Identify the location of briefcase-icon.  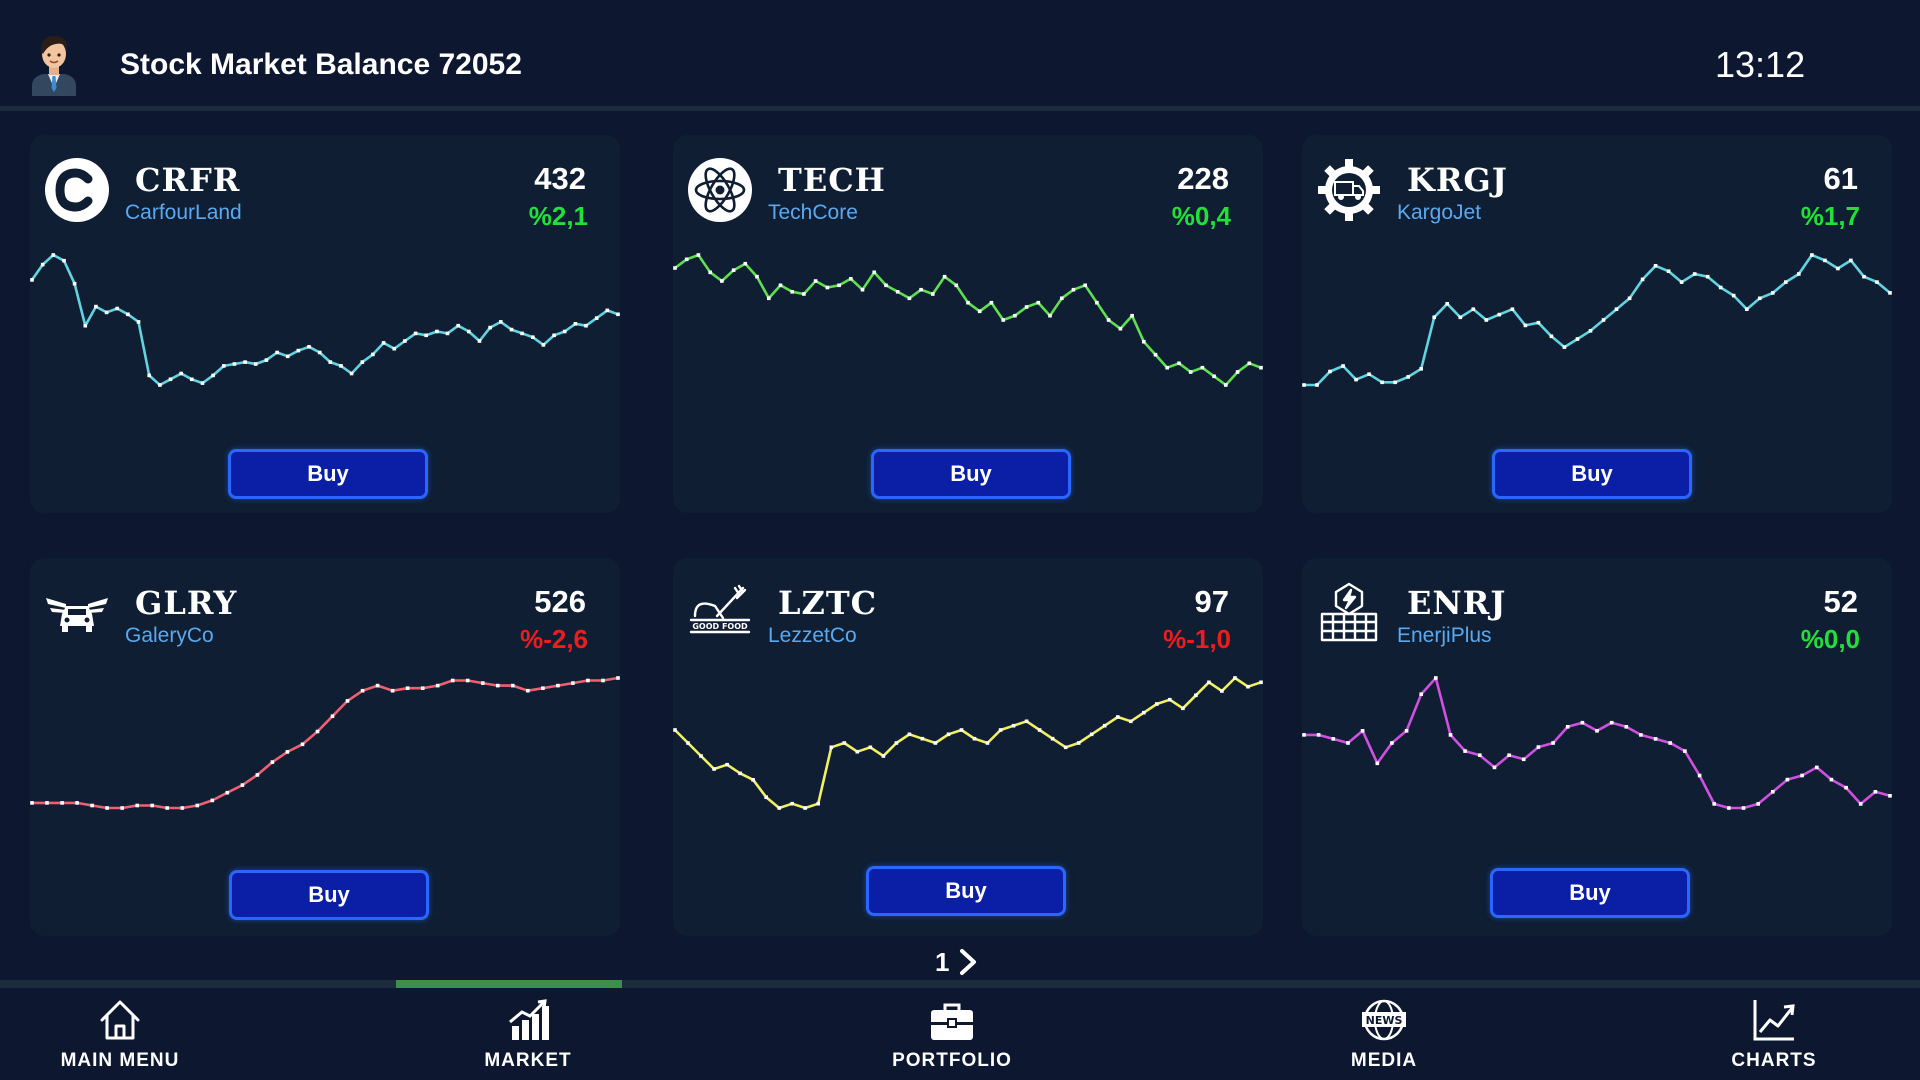
(952, 1021).